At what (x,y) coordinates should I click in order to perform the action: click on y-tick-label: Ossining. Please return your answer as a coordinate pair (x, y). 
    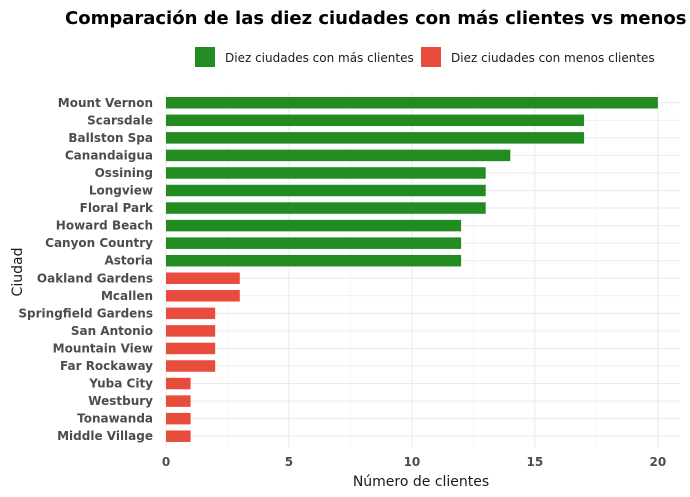
    Looking at the image, I should click on (124, 173).